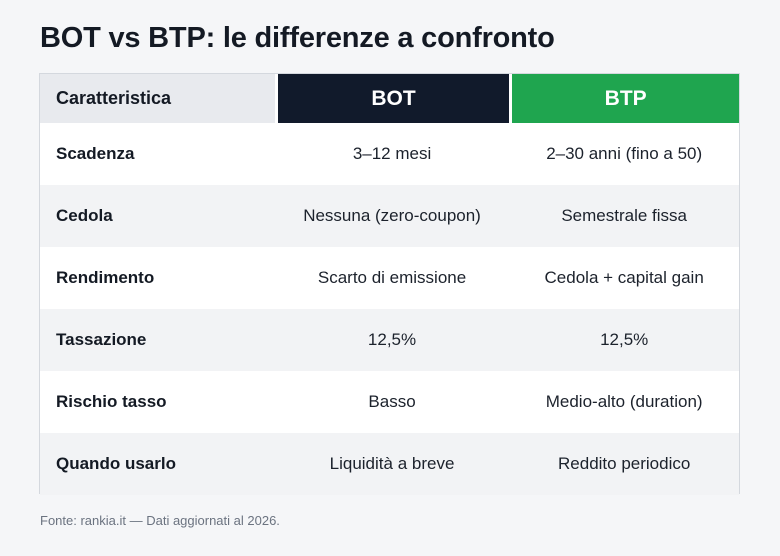  Describe the element at coordinates (624, 463) in the screenshot. I see `row-btp-value: Reddito periodico` at that location.